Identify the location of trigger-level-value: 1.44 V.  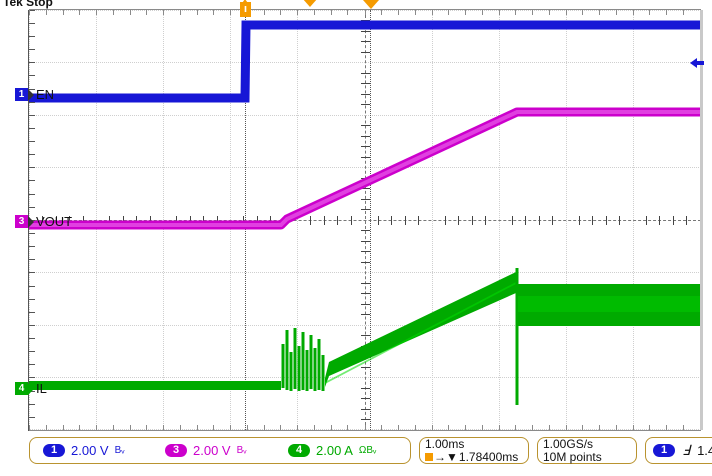
(704, 450).